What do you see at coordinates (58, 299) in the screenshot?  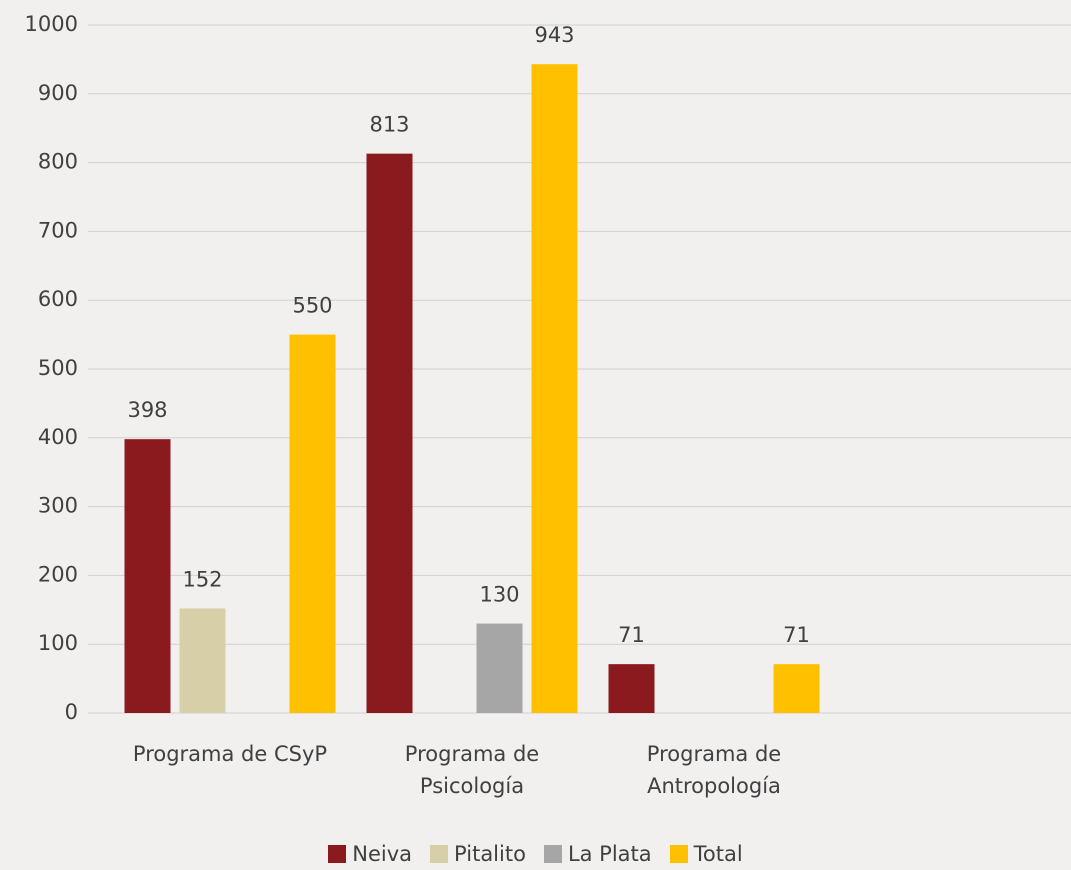 I see `y-tick-label: 600` at bounding box center [58, 299].